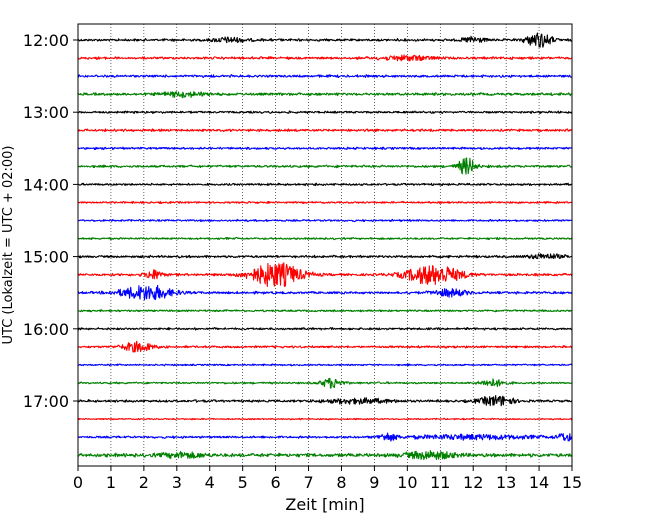 This screenshot has height=520, width=650. What do you see at coordinates (276, 482) in the screenshot?
I see `x-tick-label: 6` at bounding box center [276, 482].